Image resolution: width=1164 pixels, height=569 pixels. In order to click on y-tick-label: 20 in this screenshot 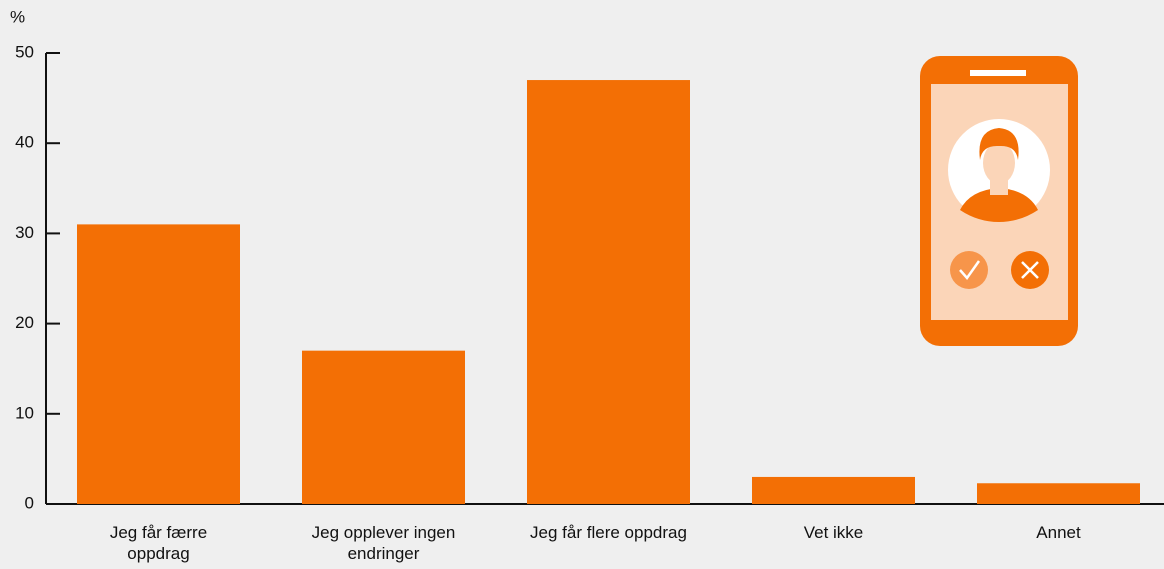, I will do `click(24, 322)`.